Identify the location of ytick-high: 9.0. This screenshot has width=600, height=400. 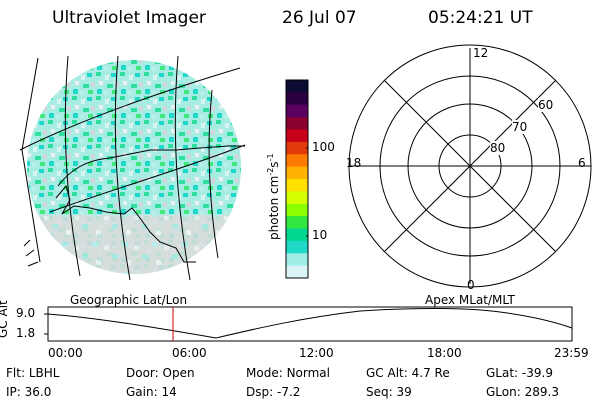
(26, 313).